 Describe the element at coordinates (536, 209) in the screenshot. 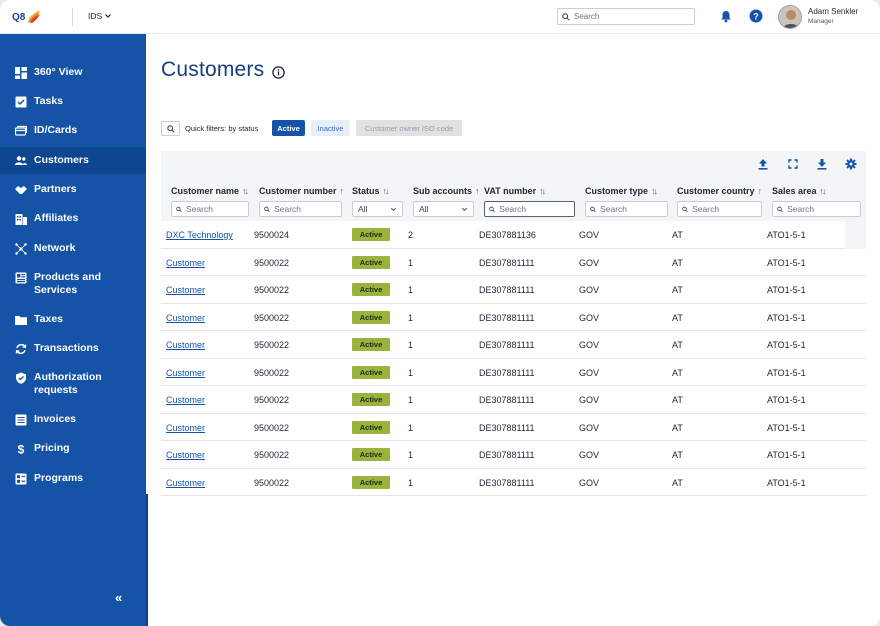

I see `filter-vat-number-input` at that location.